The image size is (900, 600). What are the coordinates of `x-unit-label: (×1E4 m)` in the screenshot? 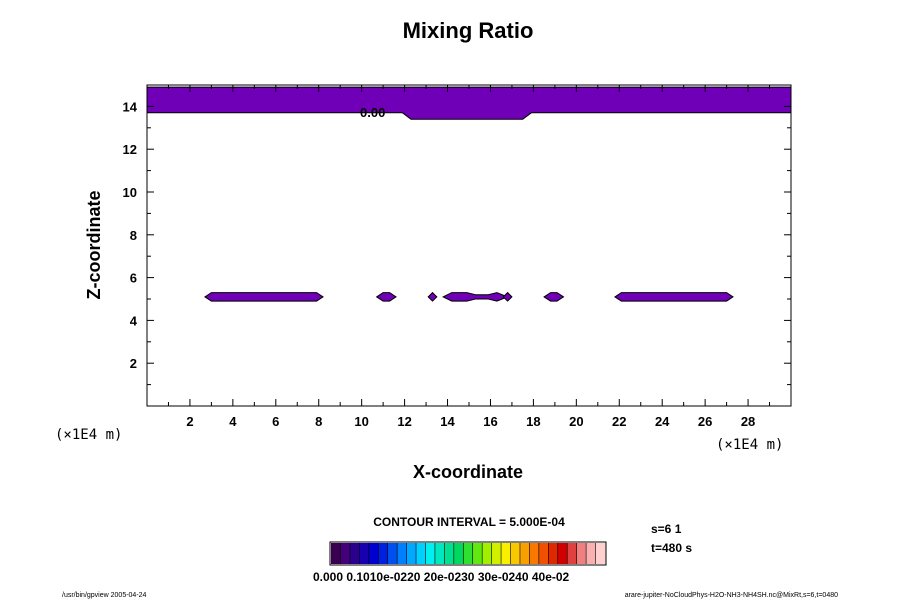 It's located at (749, 445).